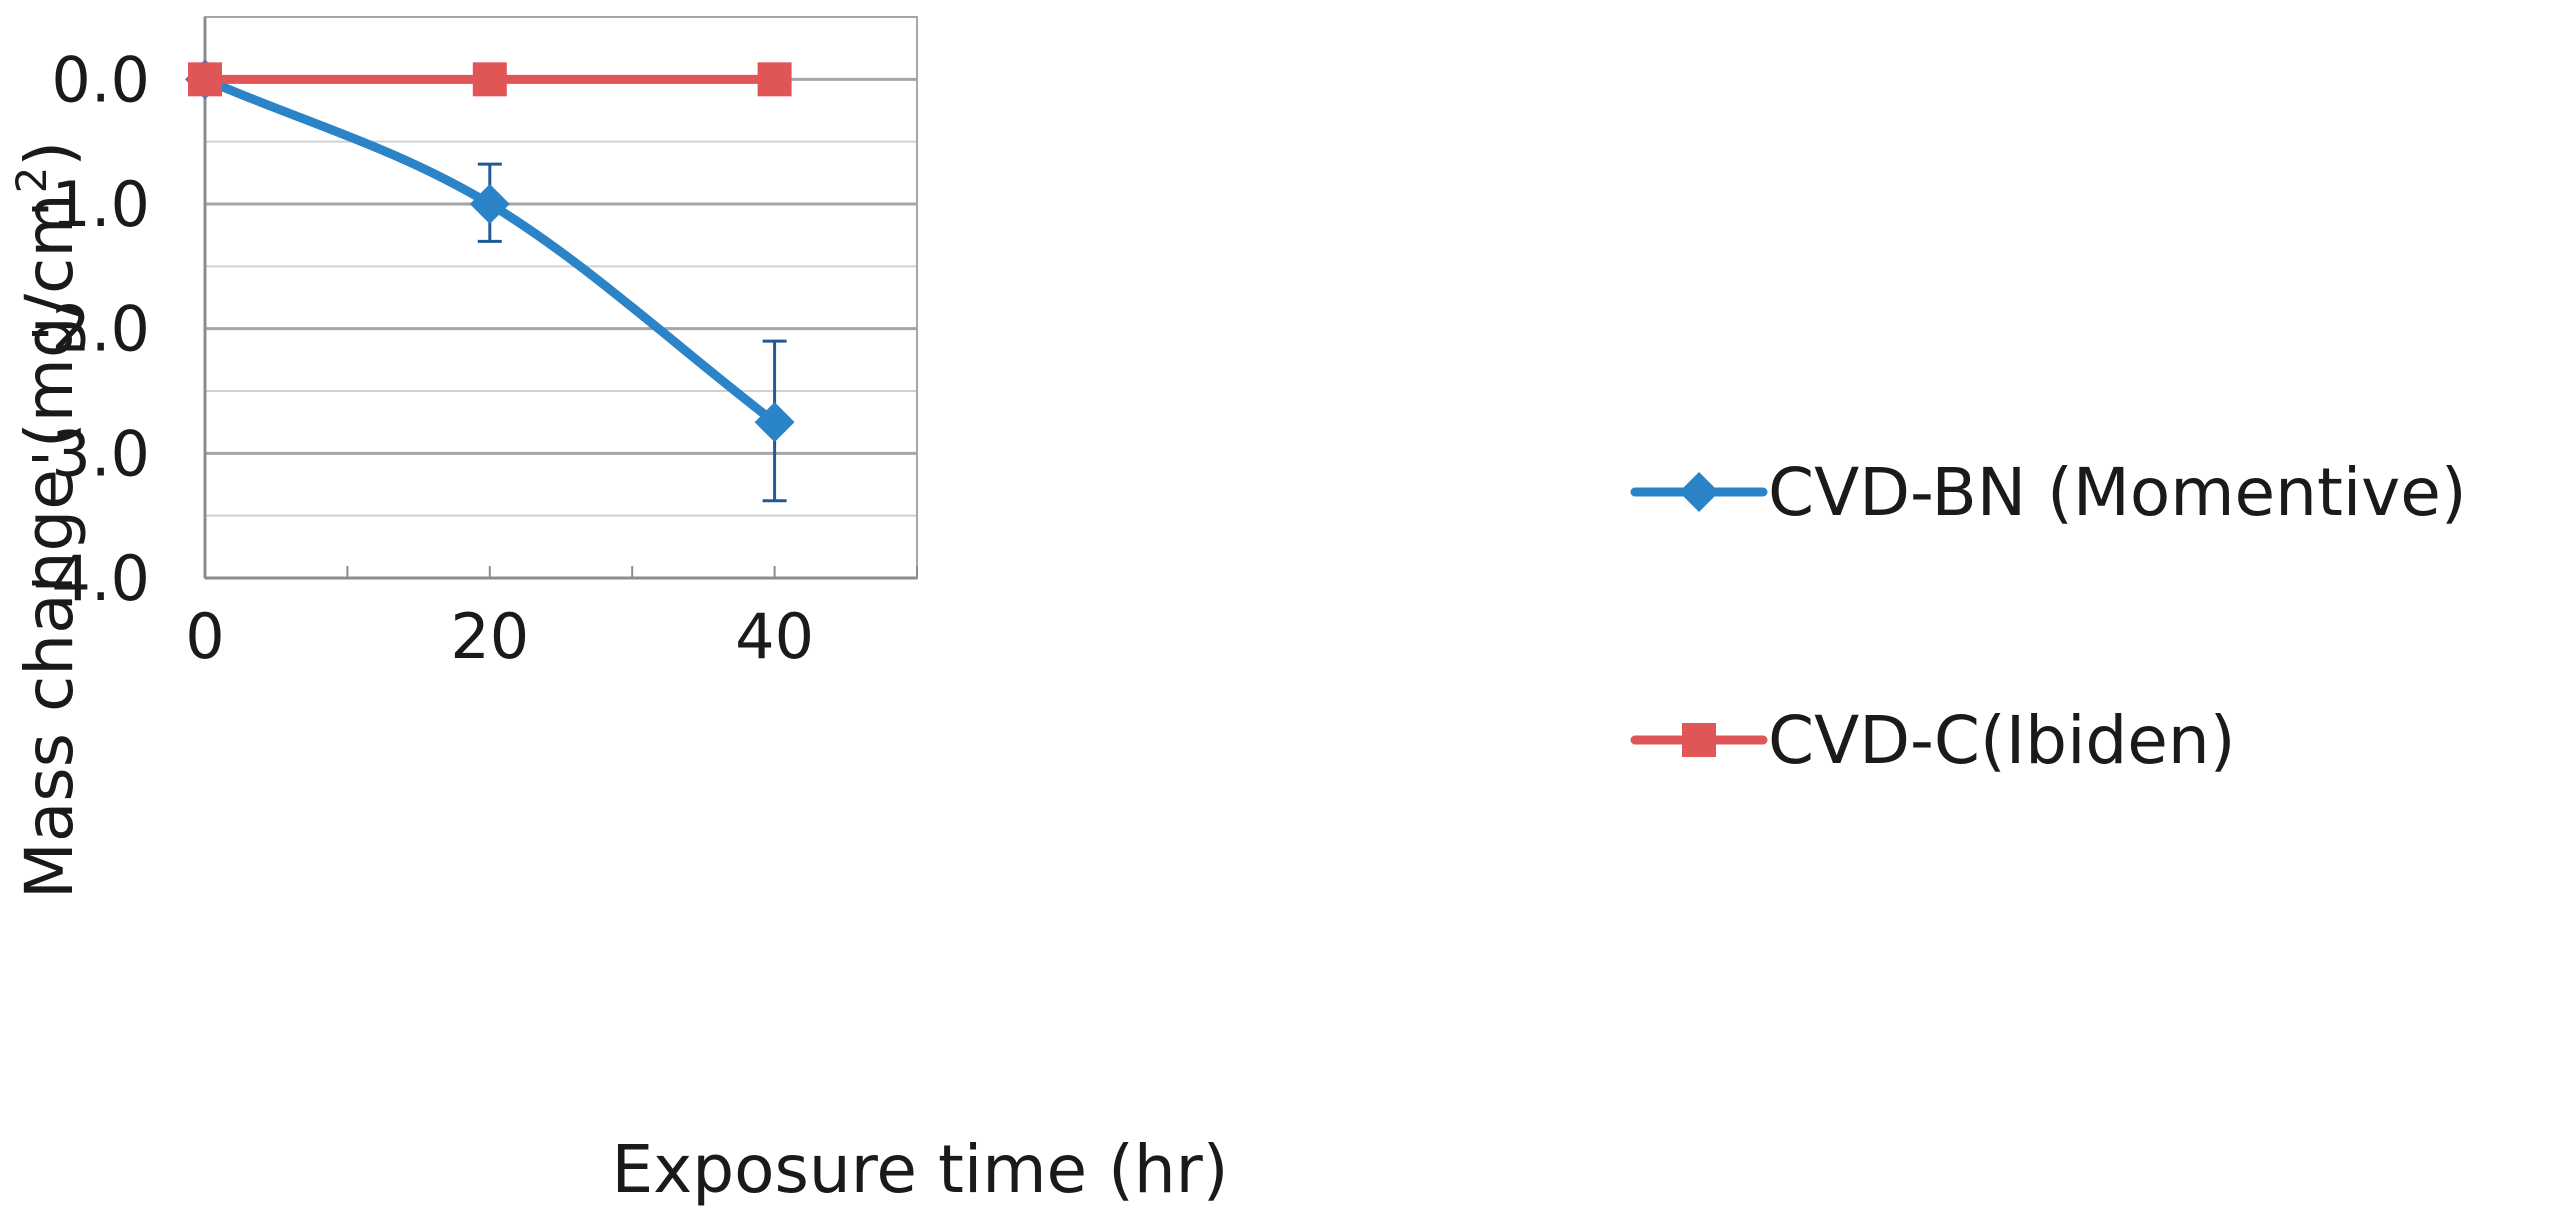  Describe the element at coordinates (89, 578) in the screenshot. I see `y-tick-label: -4.0` at that location.